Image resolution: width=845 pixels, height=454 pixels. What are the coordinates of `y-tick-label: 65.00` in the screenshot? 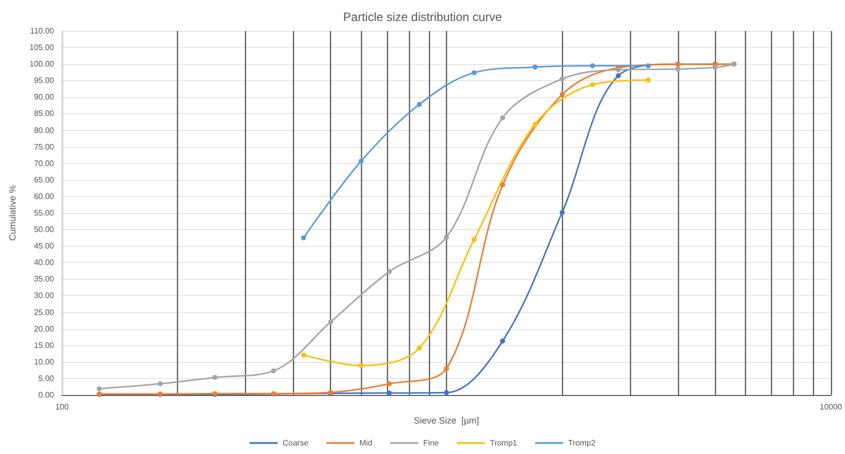 It's located at (44, 179).